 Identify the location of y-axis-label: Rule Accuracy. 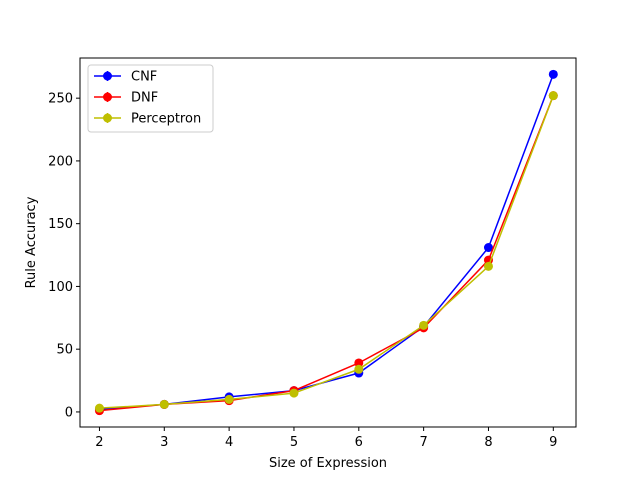
(31, 242).